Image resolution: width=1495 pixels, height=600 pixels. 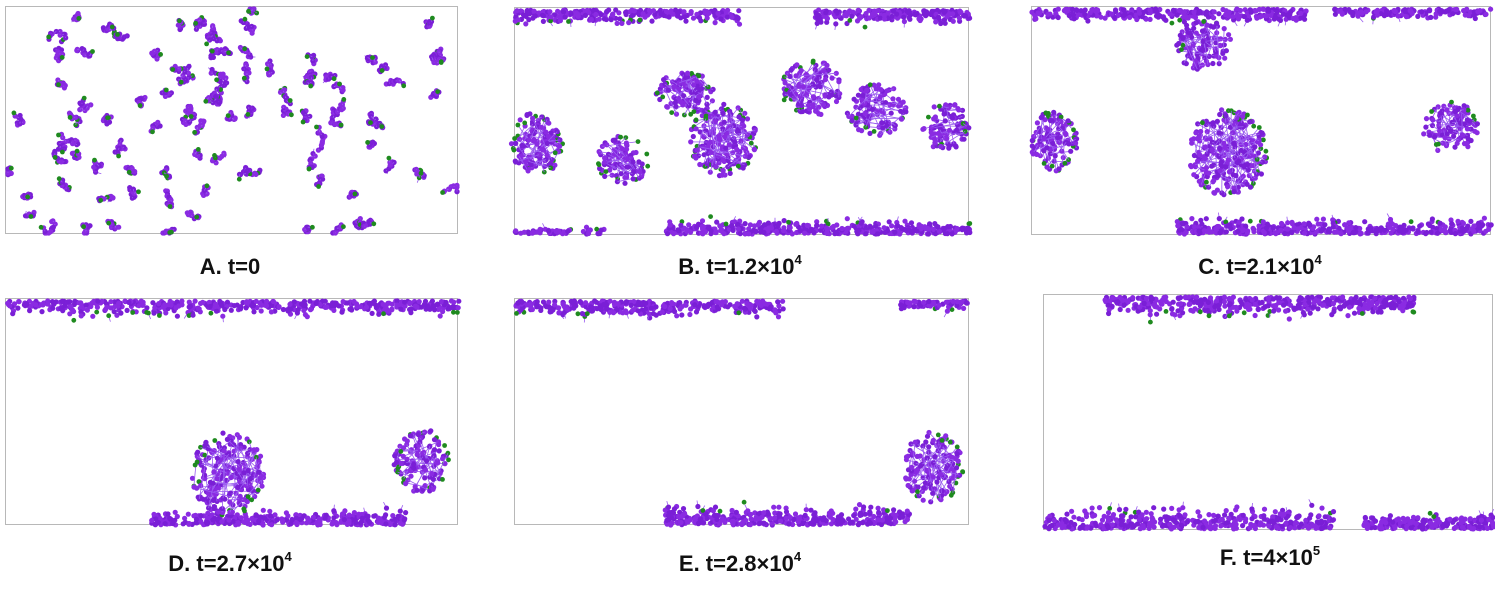 I want to click on particle-plot-c, so click(x=1261, y=121).